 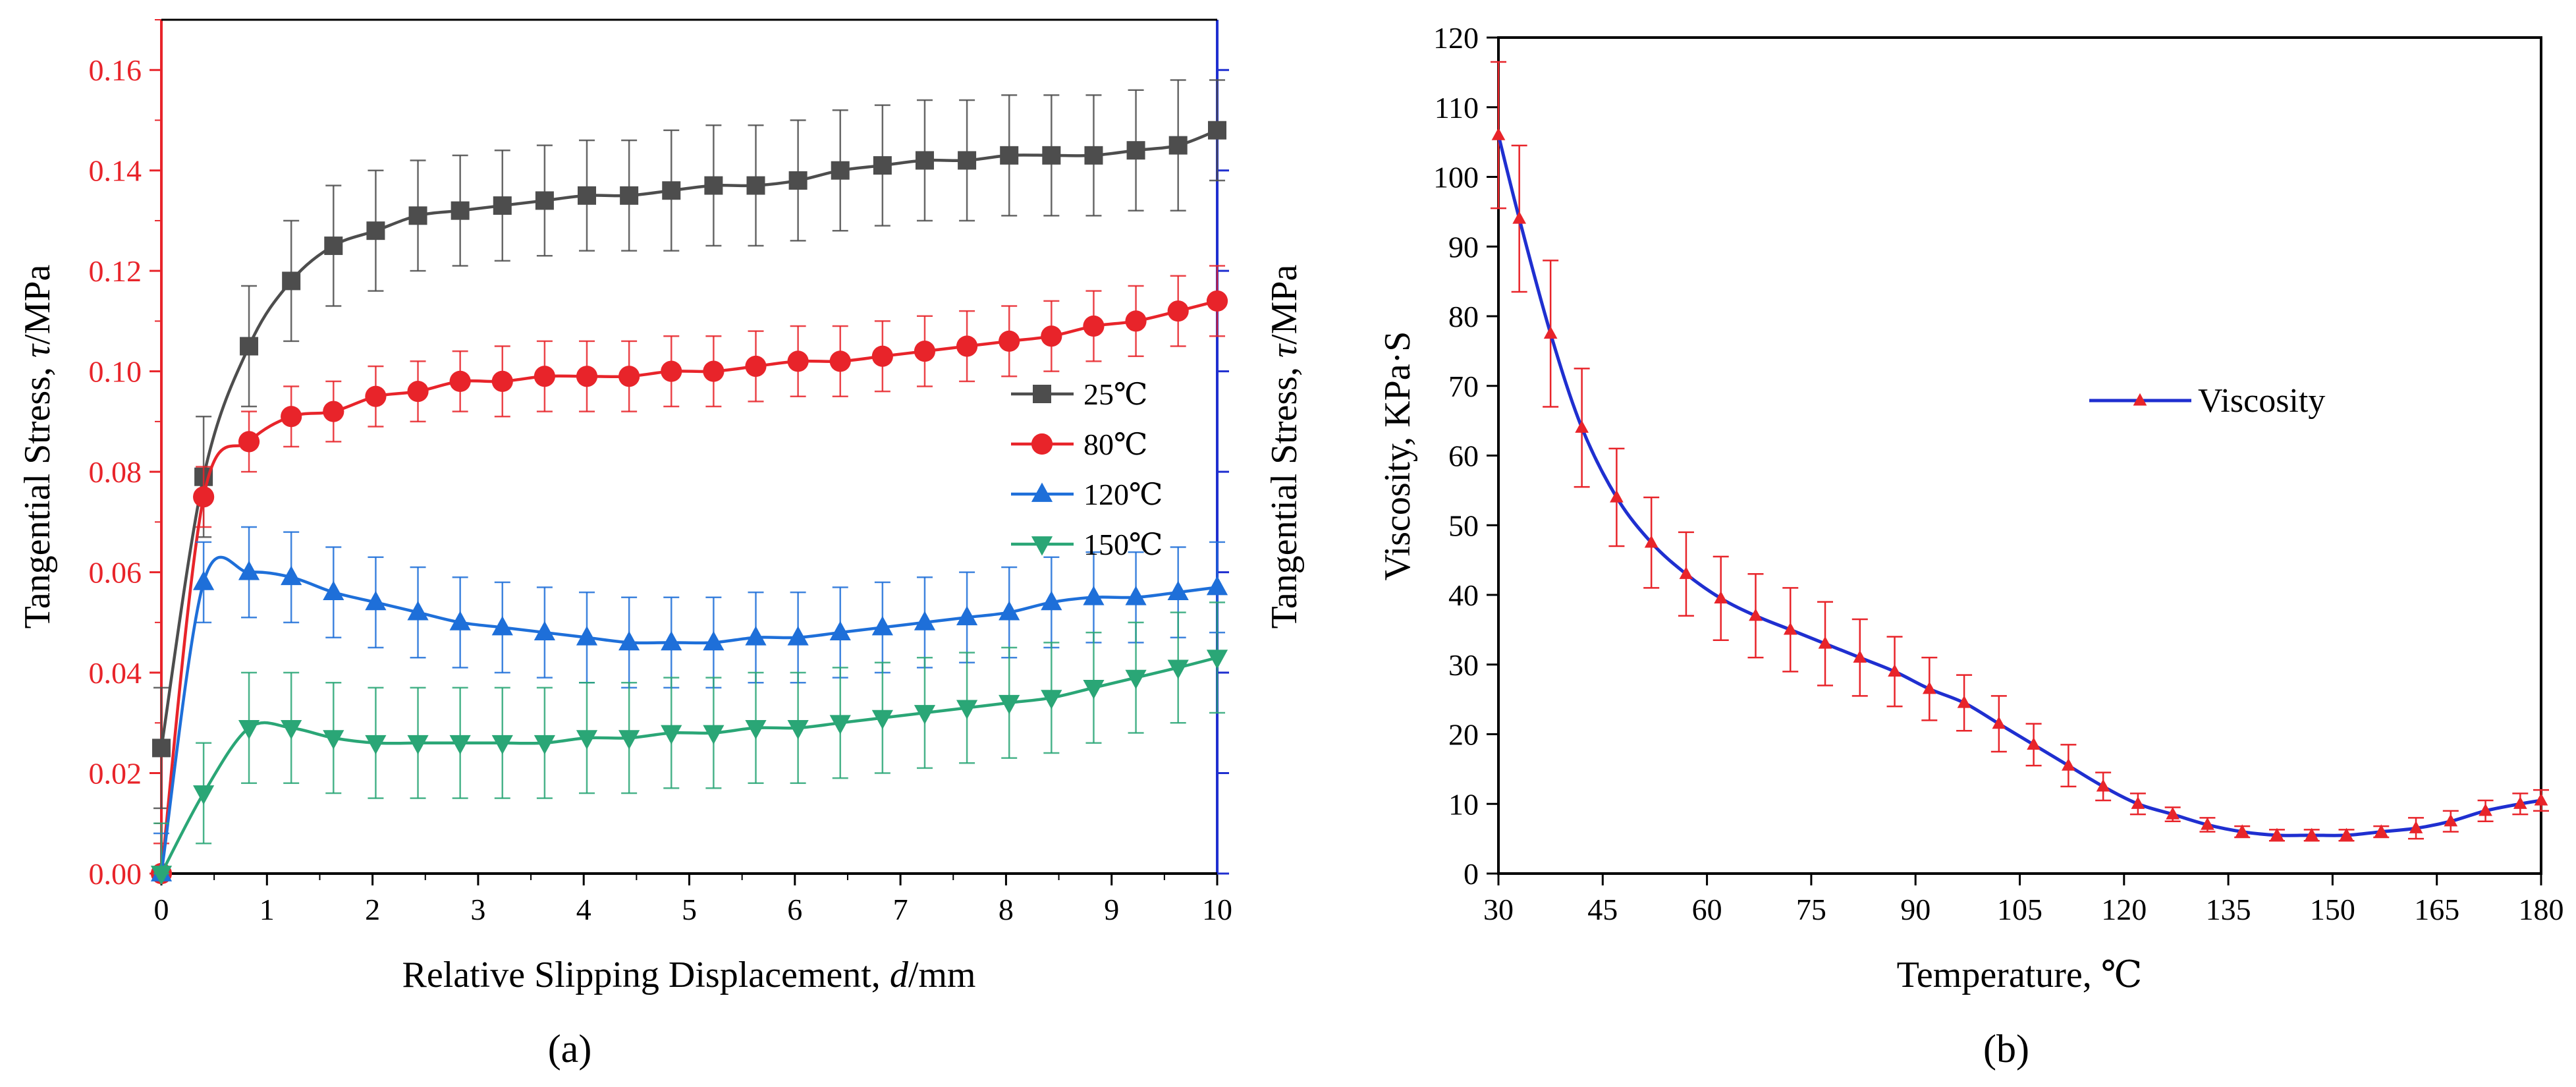 What do you see at coordinates (1111, 909) in the screenshot?
I see `chart-a-x-tick-label: 9` at bounding box center [1111, 909].